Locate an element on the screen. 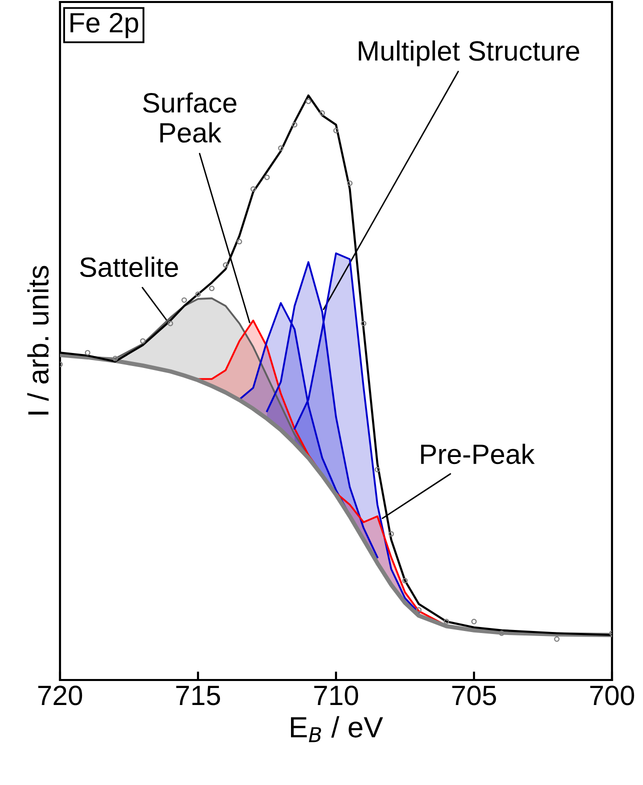 This screenshot has height=785, width=643. x-tick-label: 715 is located at coordinates (198, 696).